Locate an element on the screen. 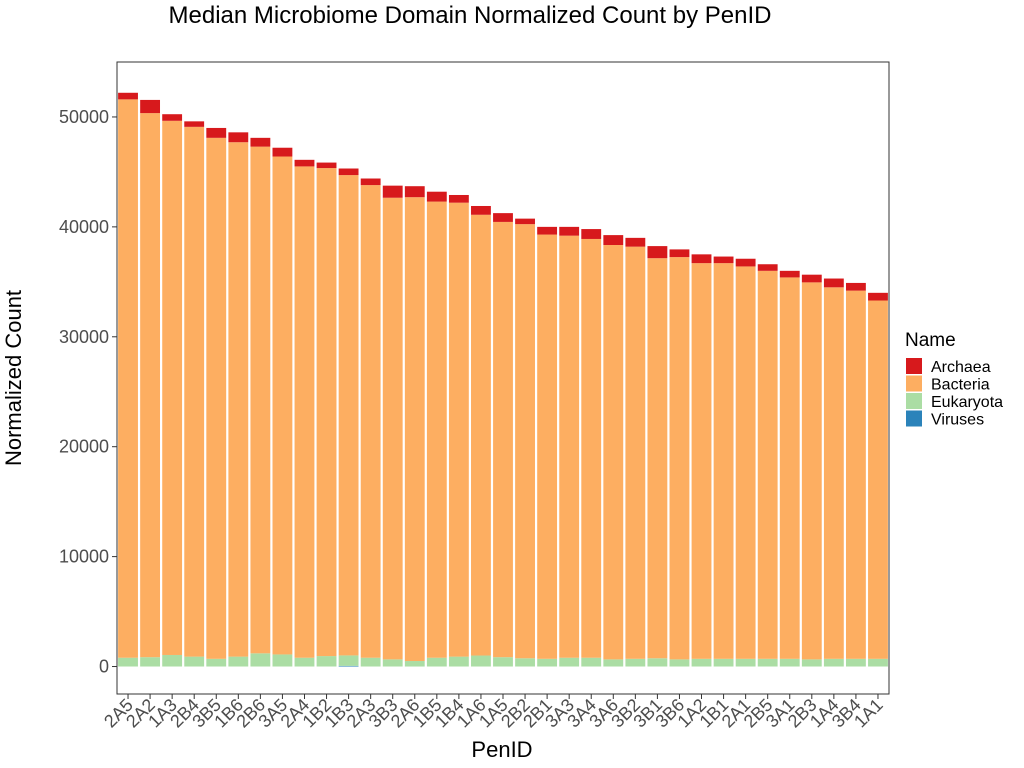  x-axis-title: PenID is located at coordinates (501, 749).